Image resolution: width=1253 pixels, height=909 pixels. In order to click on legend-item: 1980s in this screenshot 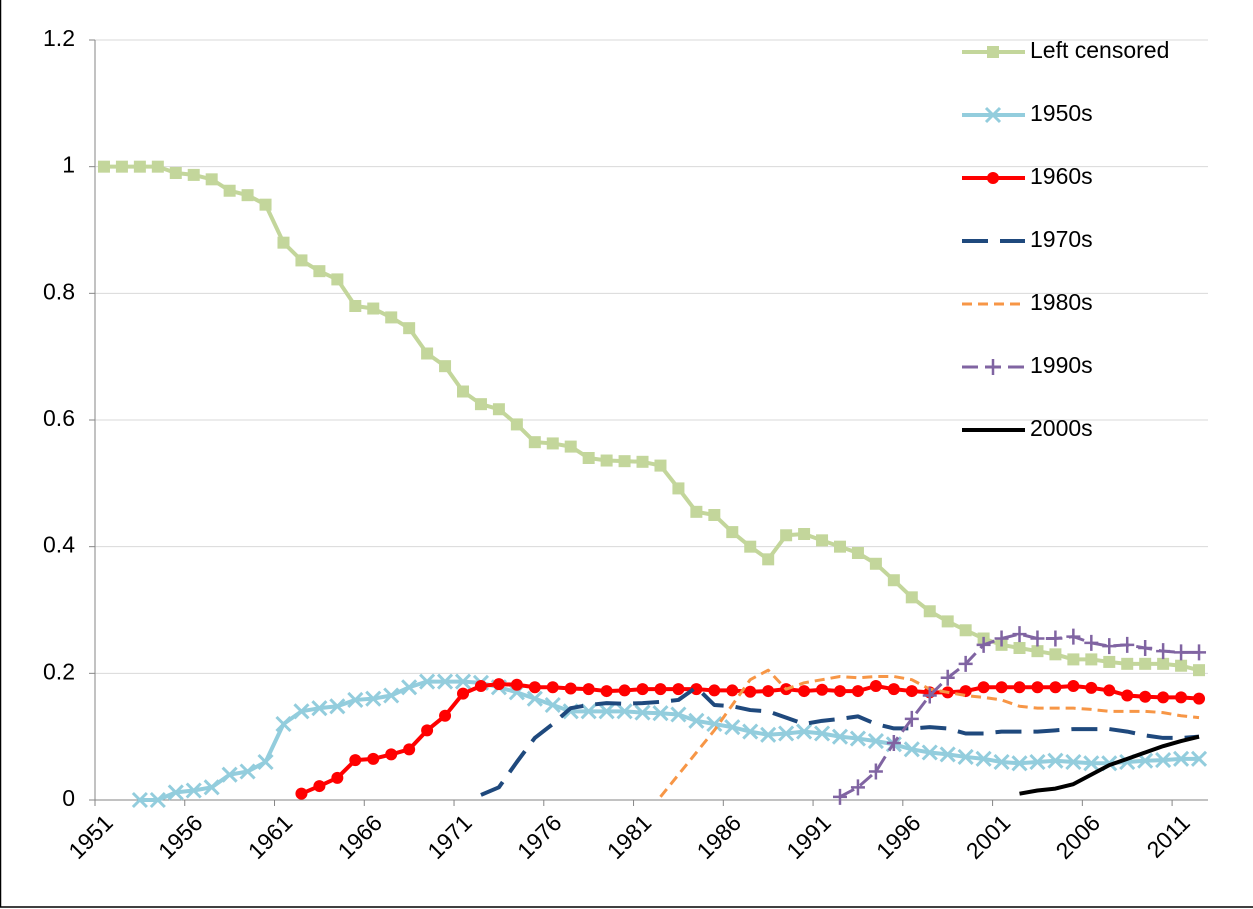, I will do `click(1027, 302)`.